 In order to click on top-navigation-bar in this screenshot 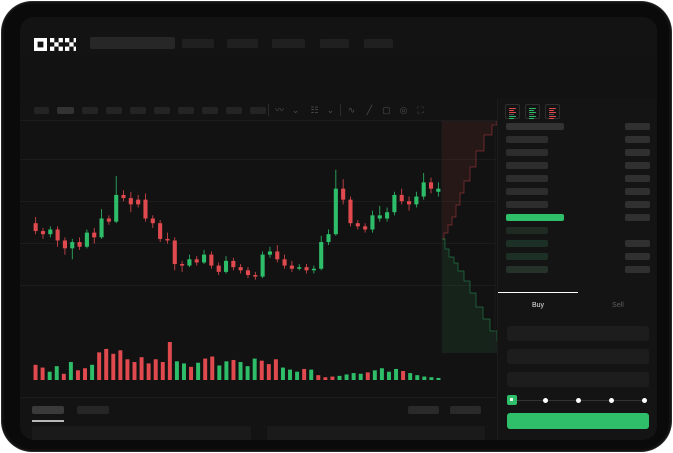, I will do `click(338, 36)`.